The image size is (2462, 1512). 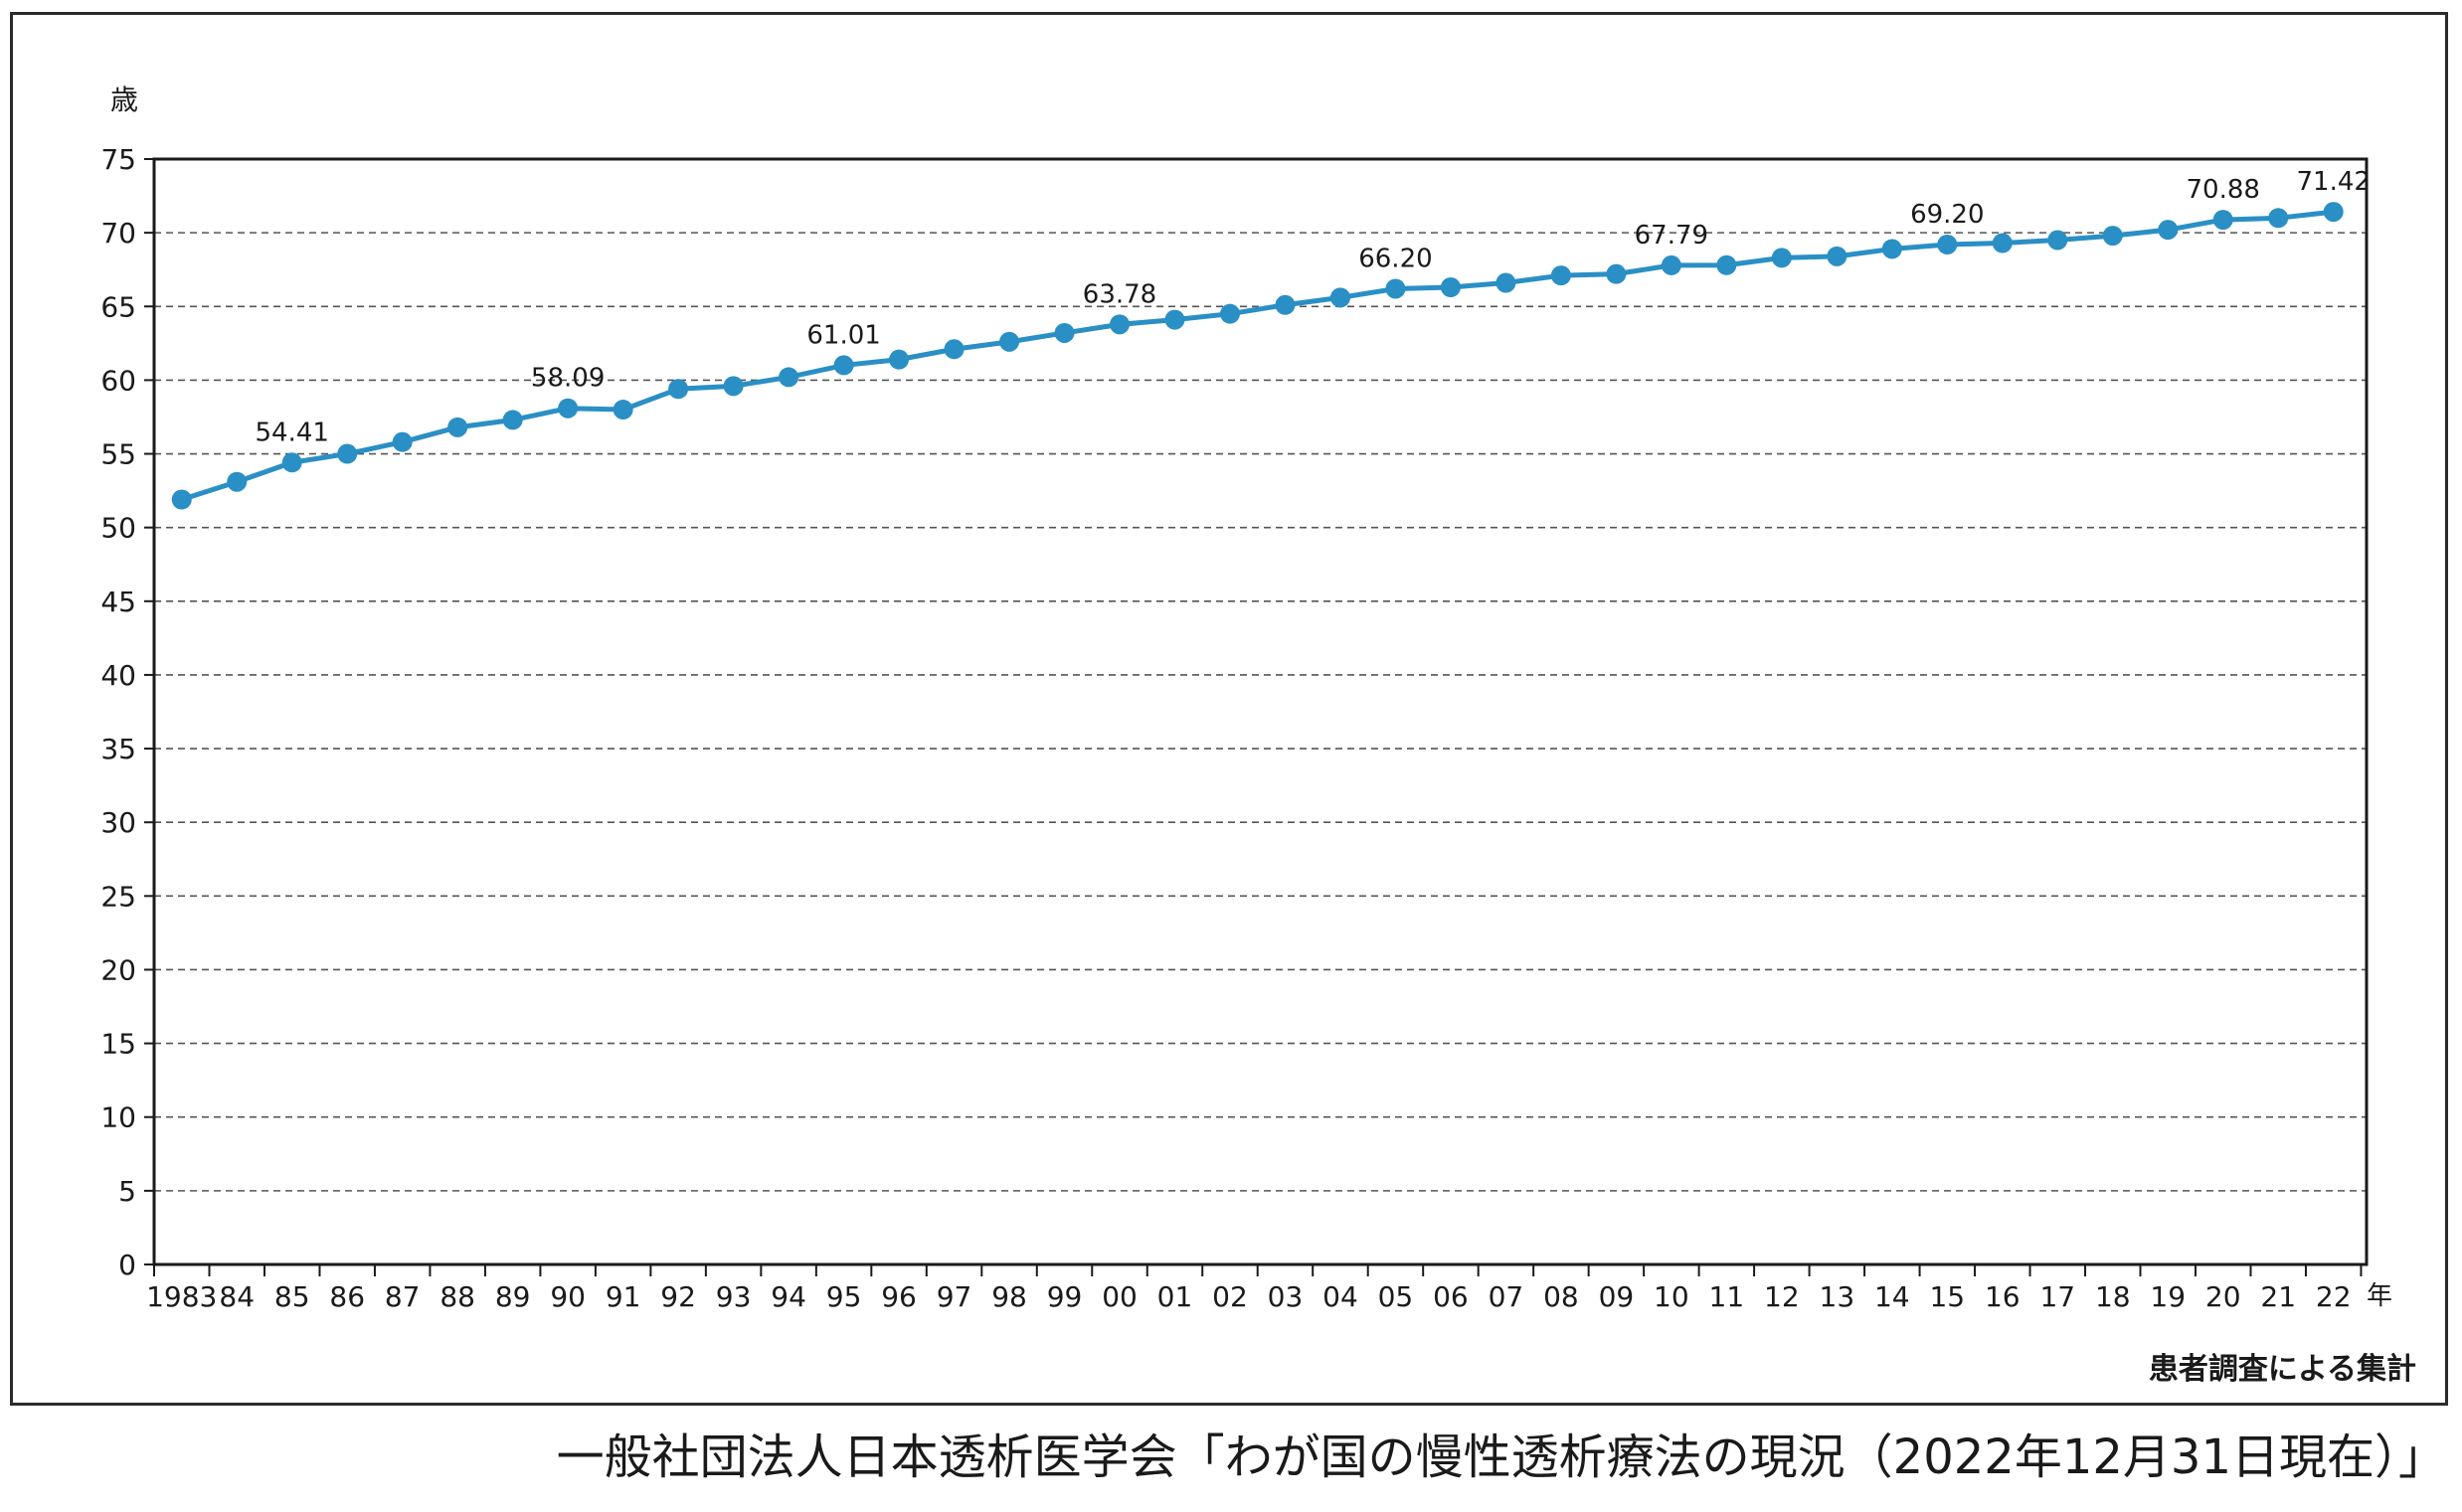 I want to click on x-tick-label: 16, so click(x=2003, y=1296).